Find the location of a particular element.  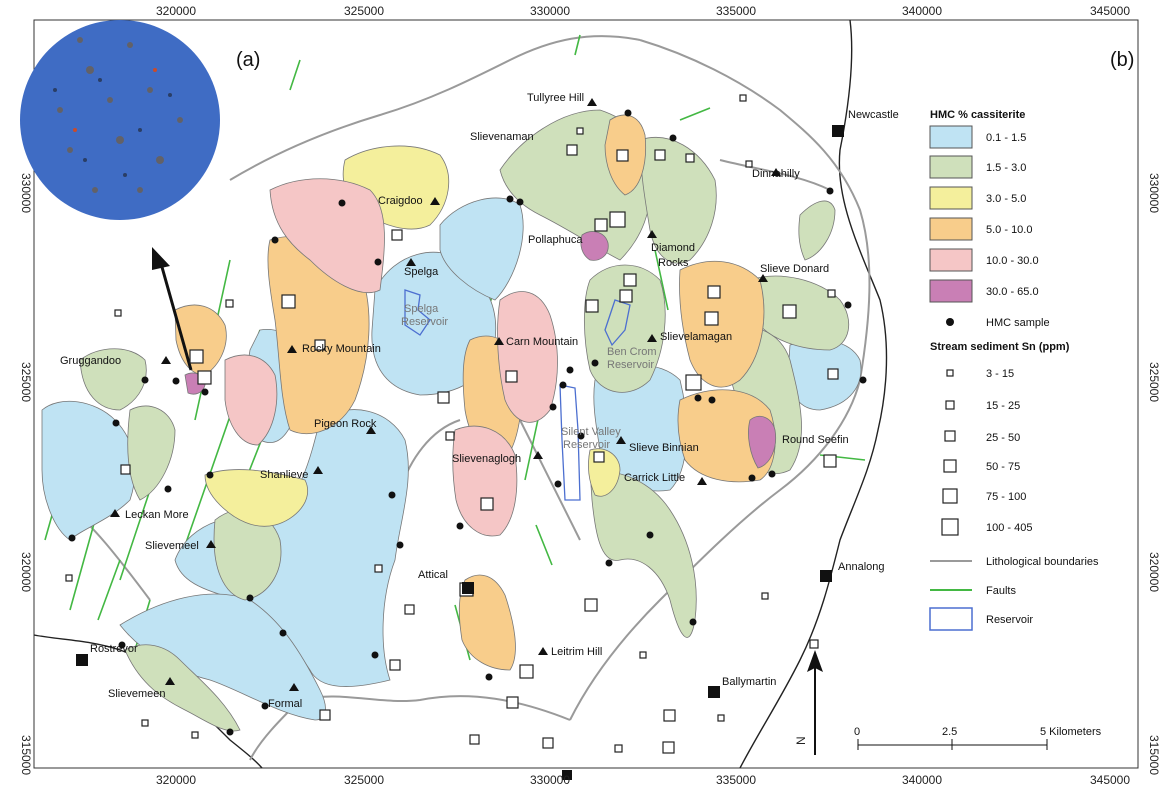

legend-hmc-label: 10.0 - 30.0 is located at coordinates (1012, 261).